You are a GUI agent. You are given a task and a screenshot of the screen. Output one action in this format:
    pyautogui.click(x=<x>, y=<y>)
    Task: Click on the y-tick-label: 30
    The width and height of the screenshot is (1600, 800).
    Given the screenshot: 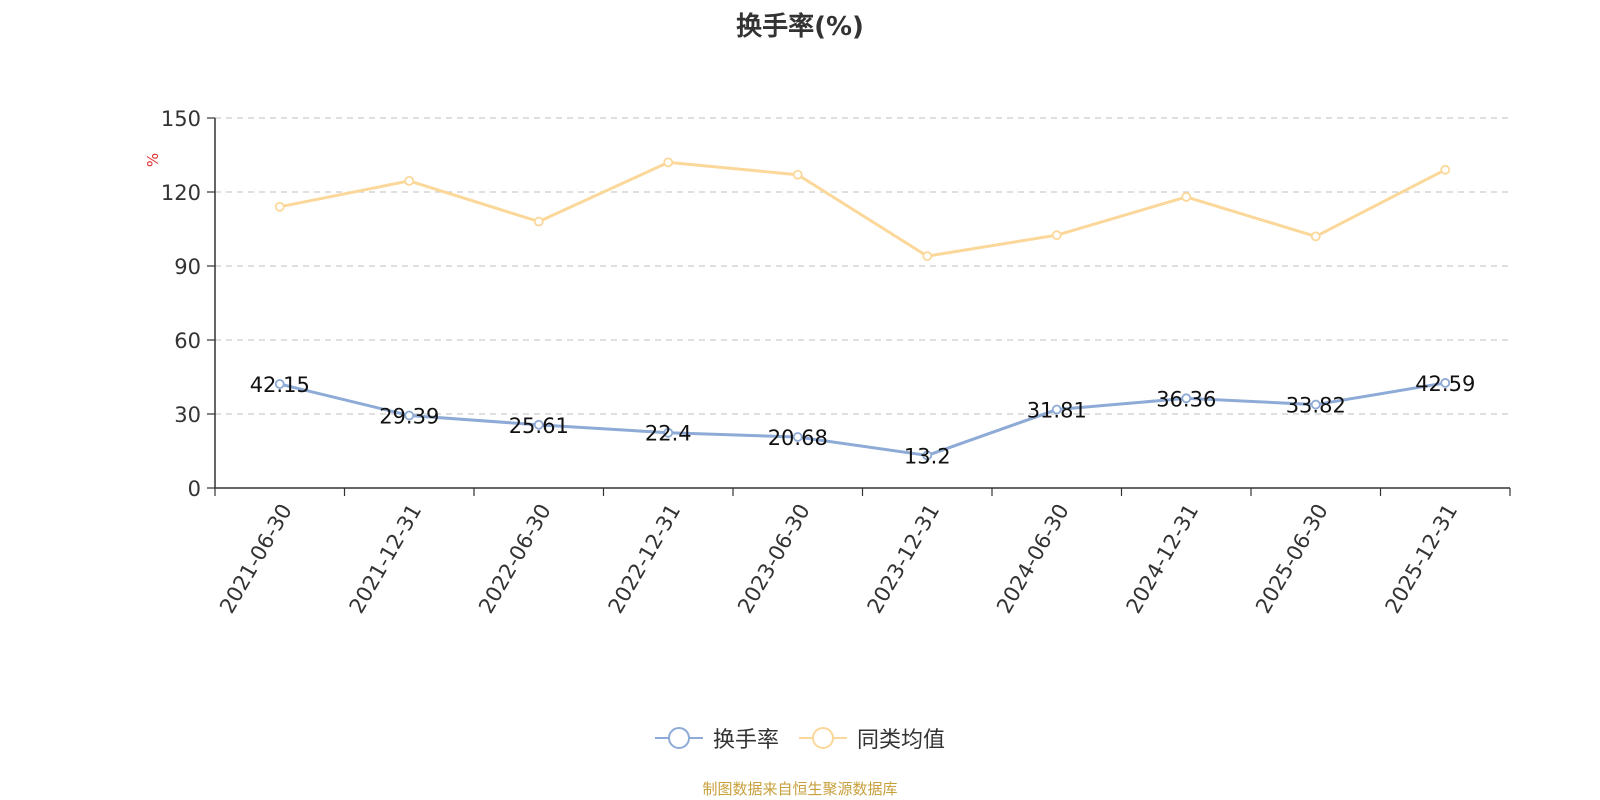 What is the action you would take?
    pyautogui.click(x=187, y=415)
    